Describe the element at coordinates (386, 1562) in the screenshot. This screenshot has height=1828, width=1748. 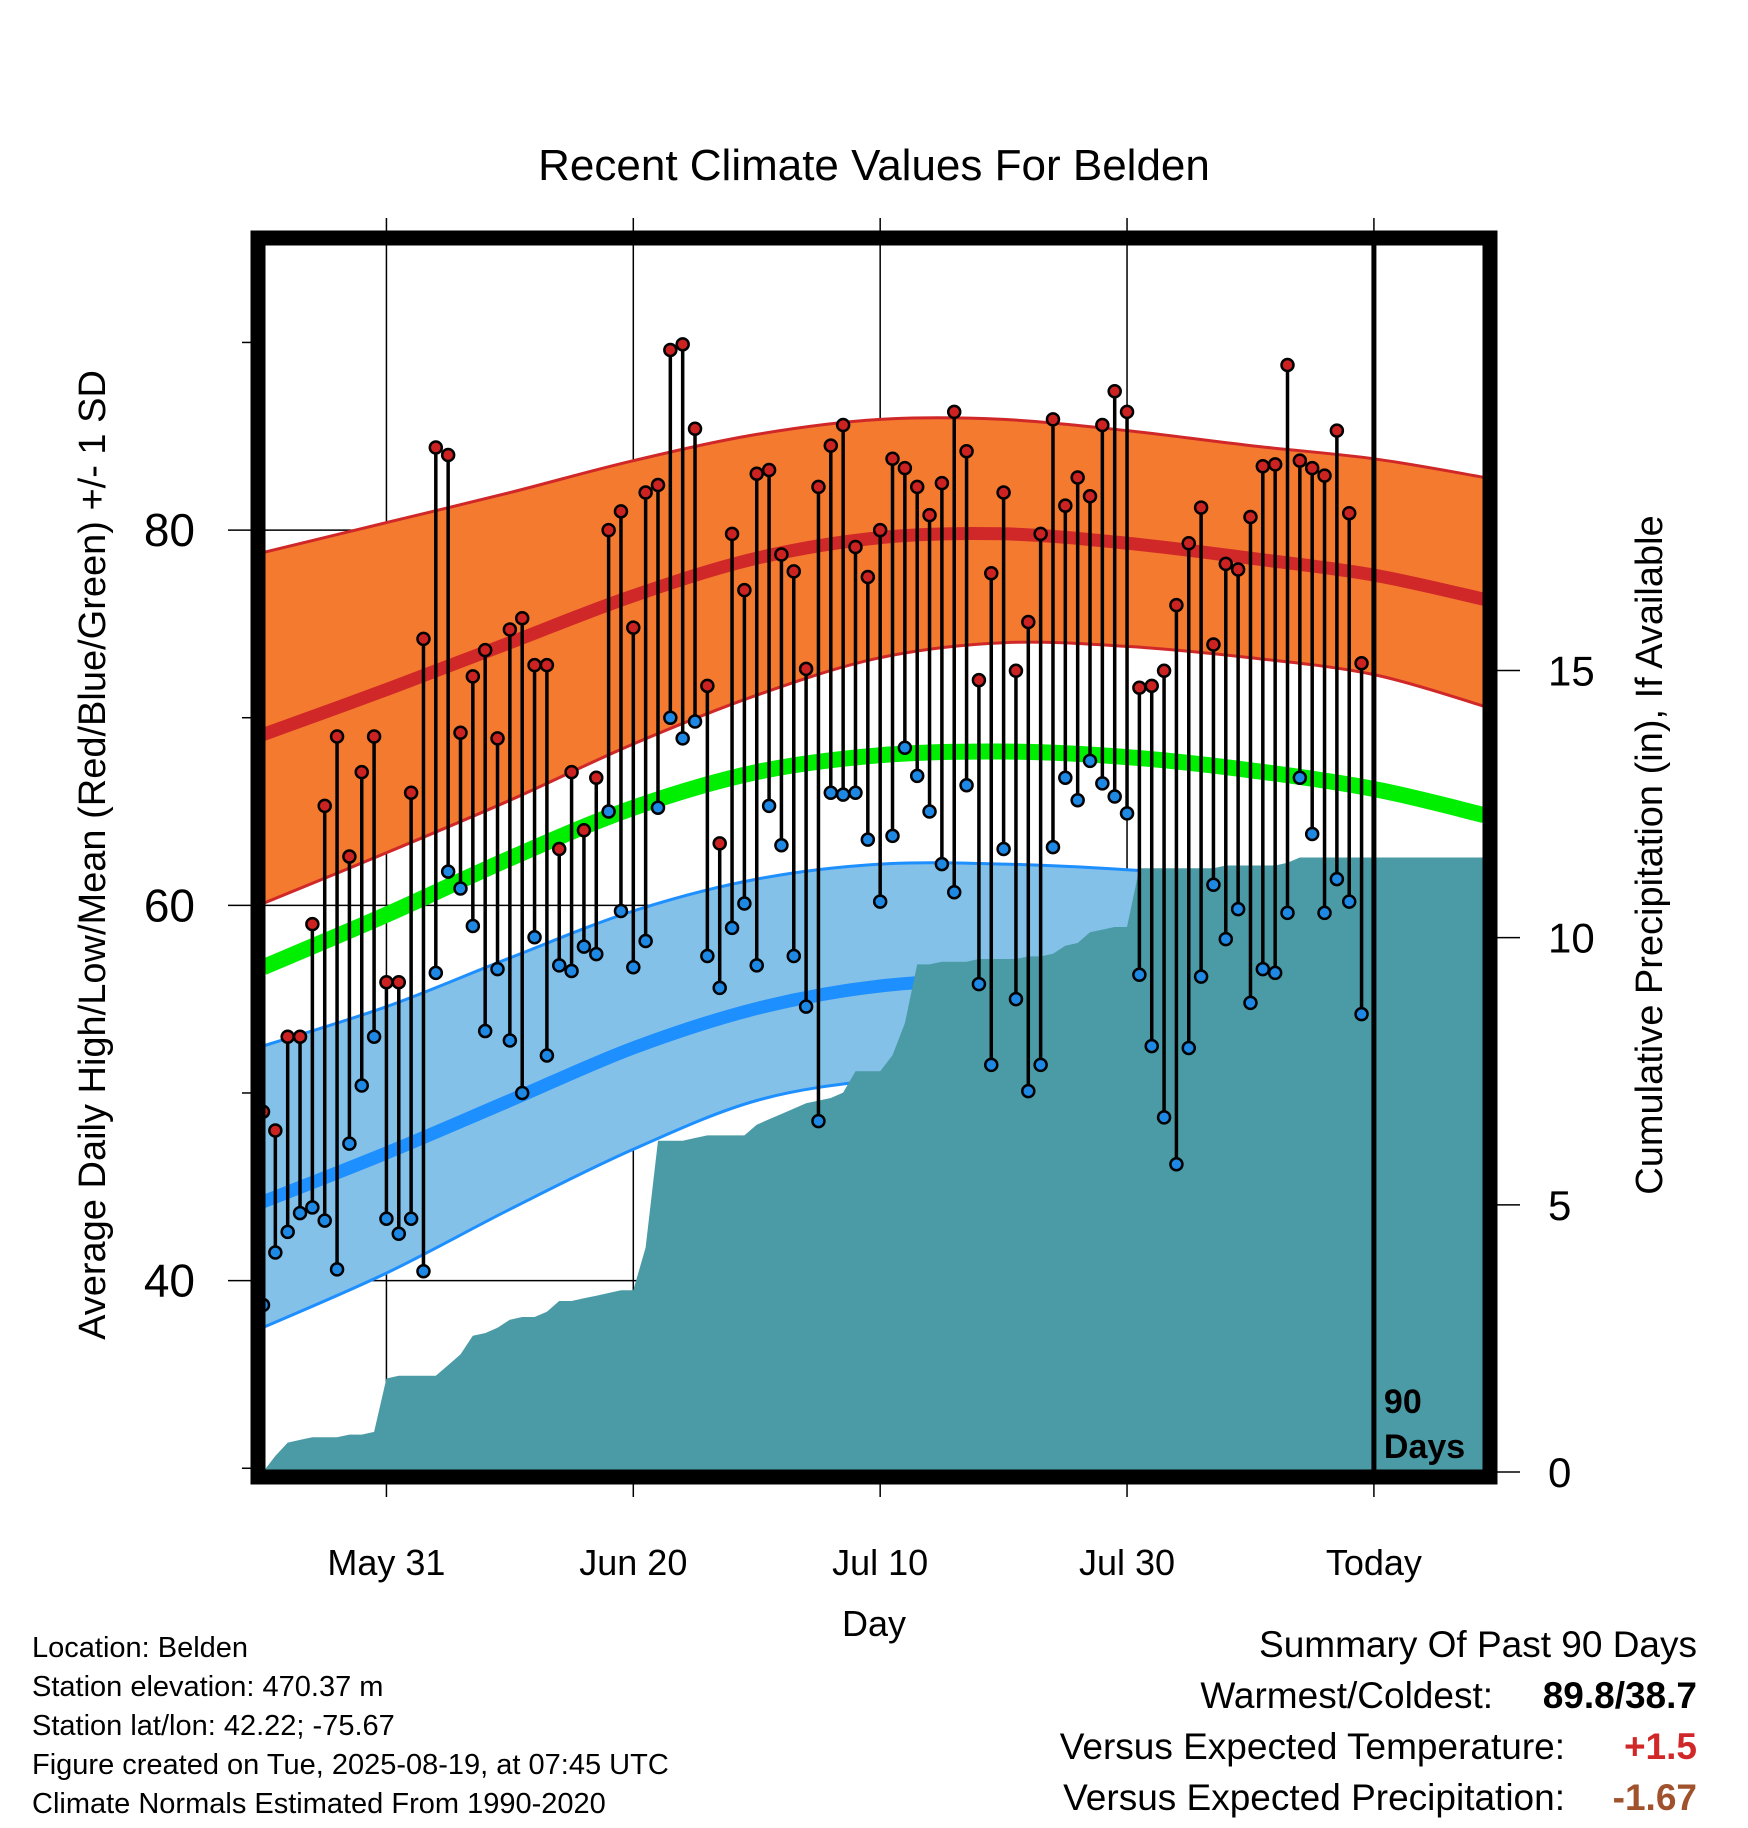
I see `x-tick-label: May 31` at that location.